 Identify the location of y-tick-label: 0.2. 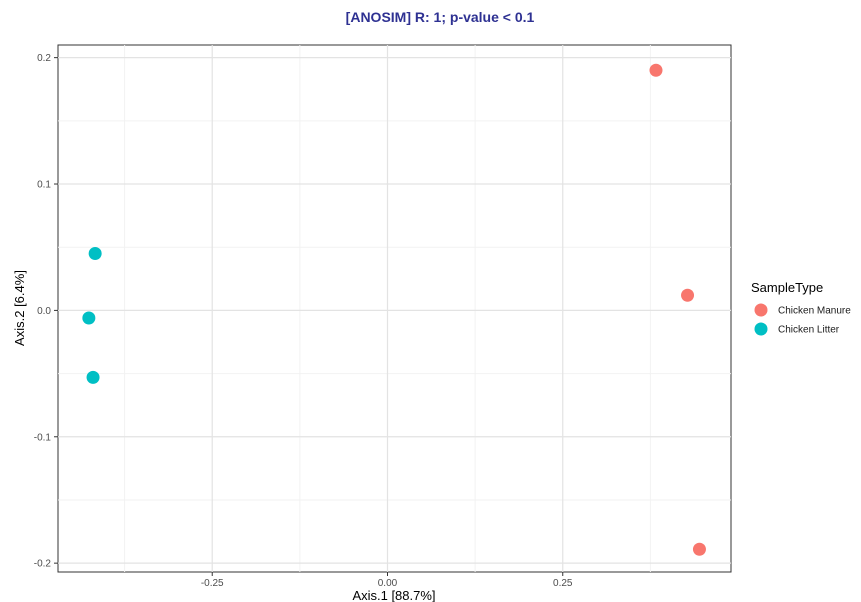
(44, 58).